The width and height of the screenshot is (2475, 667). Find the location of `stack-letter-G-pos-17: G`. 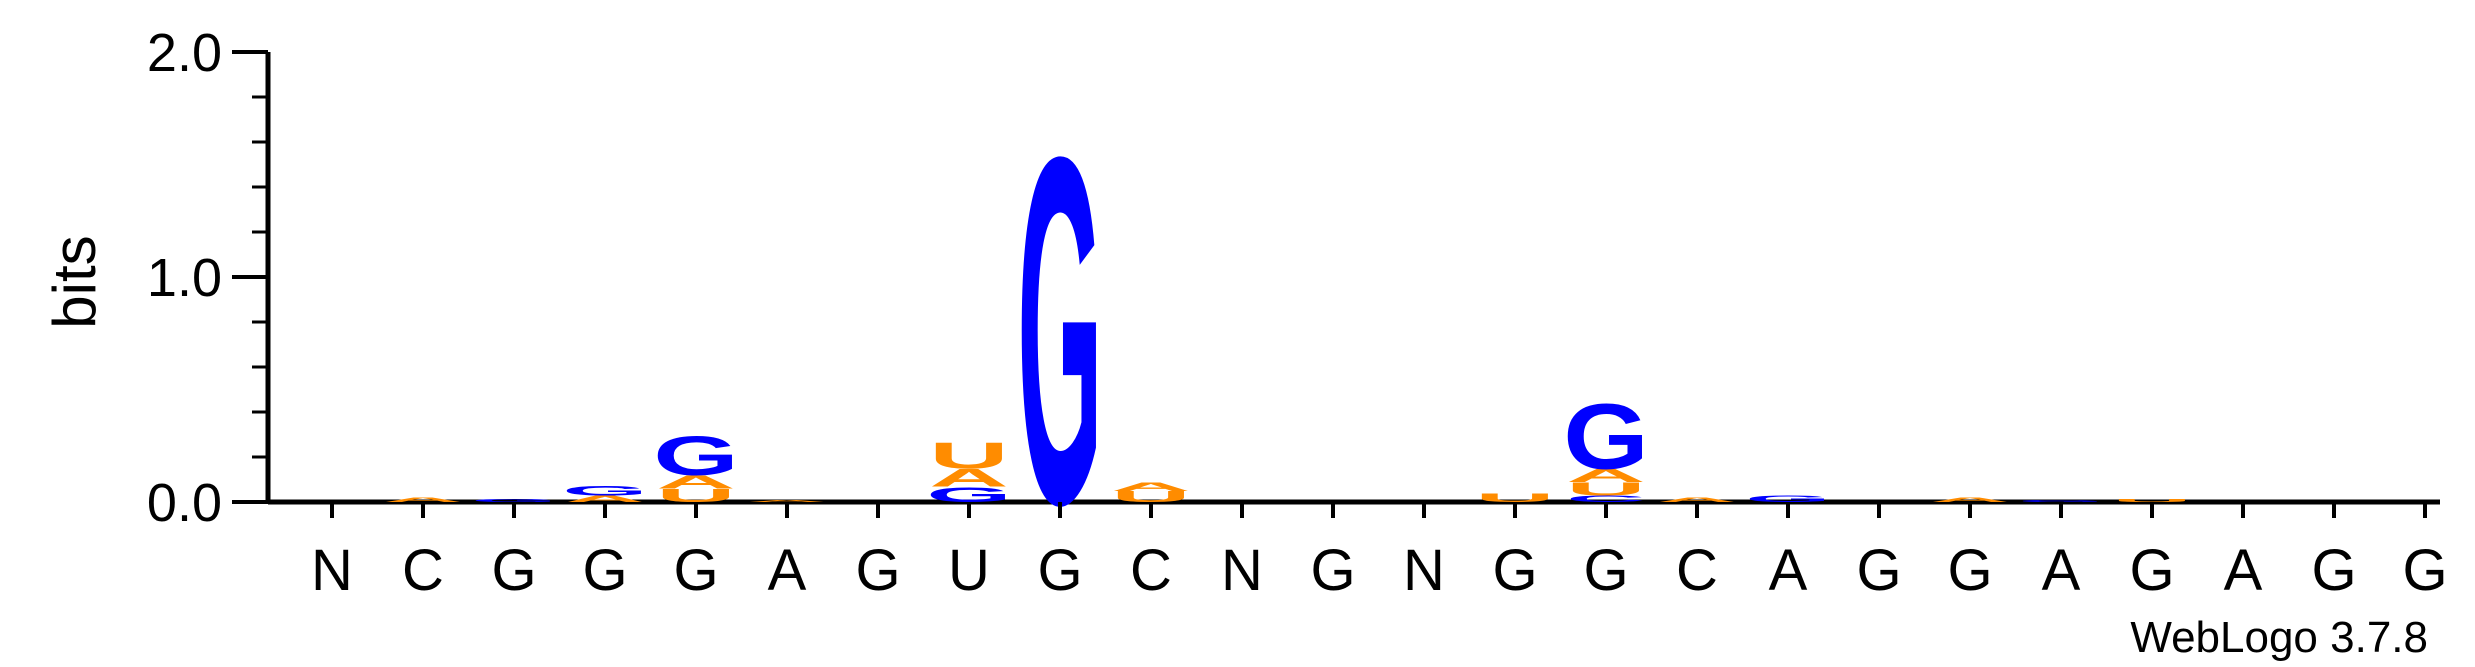

stack-letter-G-pos-17: G is located at coordinates (1788, 499).